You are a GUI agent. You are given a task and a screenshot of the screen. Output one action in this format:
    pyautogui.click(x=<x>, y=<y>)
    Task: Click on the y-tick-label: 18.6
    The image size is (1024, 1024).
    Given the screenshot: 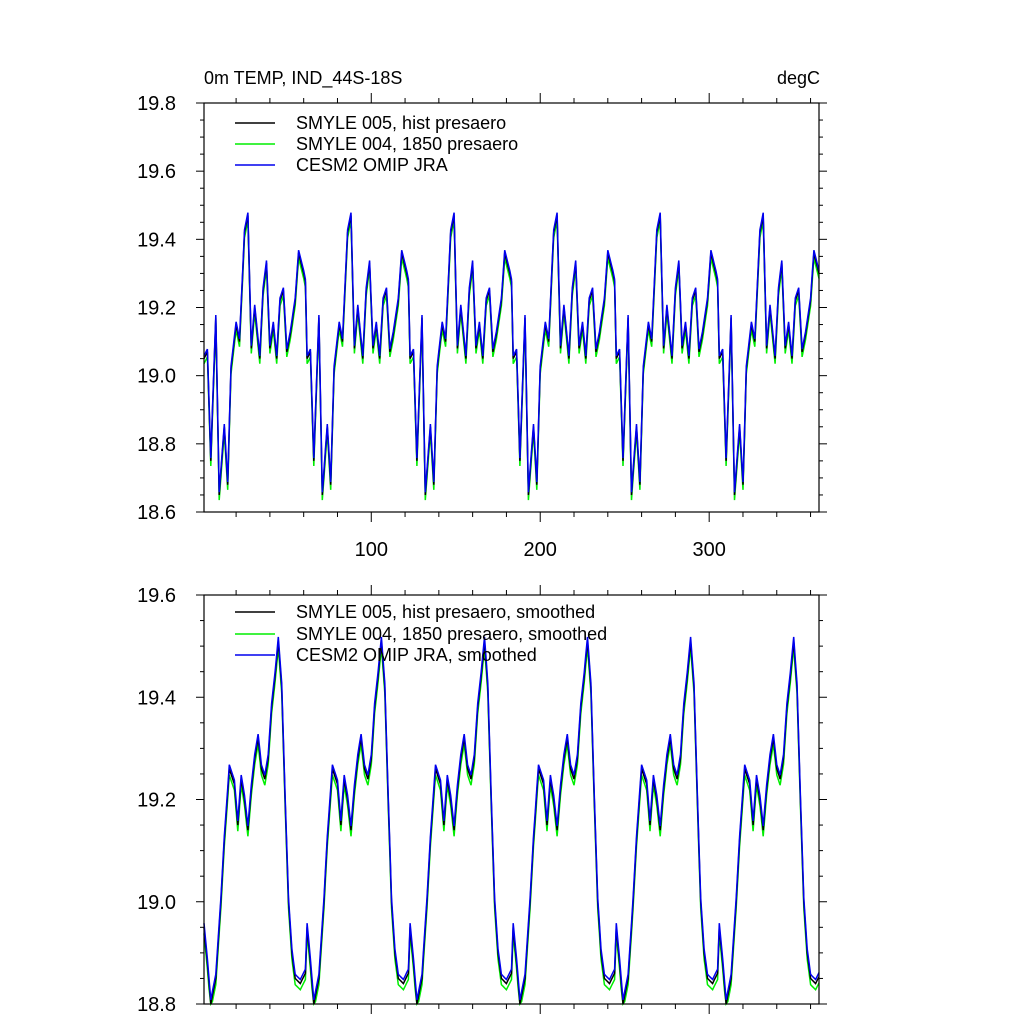 What is the action you would take?
    pyautogui.click(x=156, y=513)
    